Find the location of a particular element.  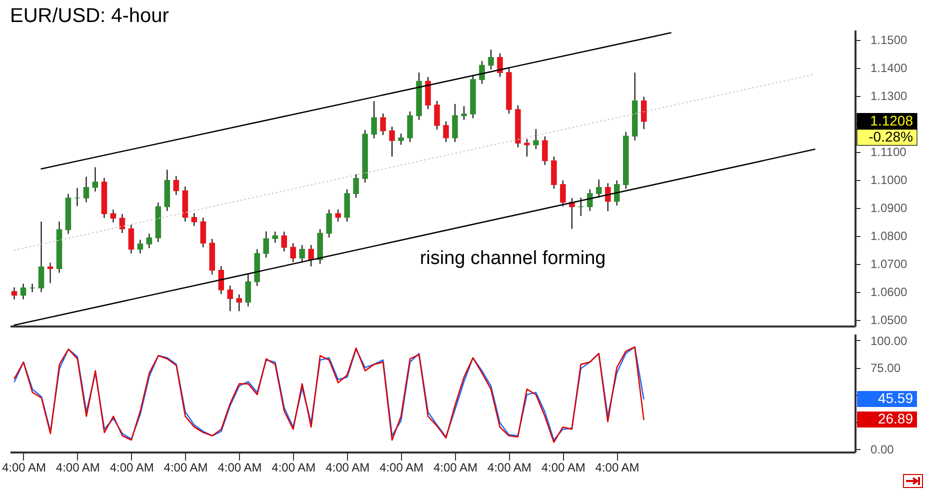

text: 45.59 is located at coordinates (896, 398).